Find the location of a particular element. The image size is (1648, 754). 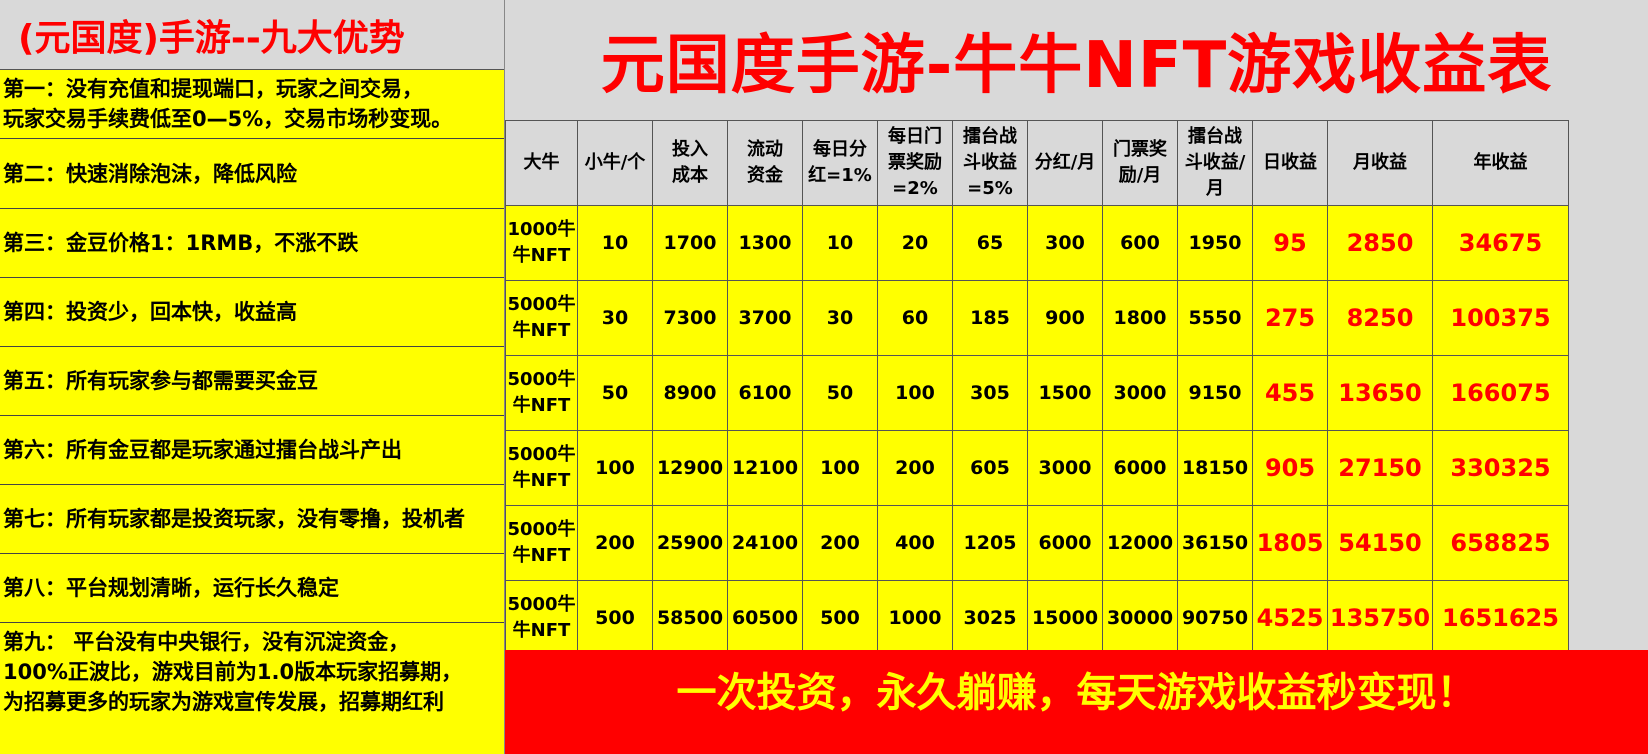

header-cell: 年收益 is located at coordinates (1500, 163).